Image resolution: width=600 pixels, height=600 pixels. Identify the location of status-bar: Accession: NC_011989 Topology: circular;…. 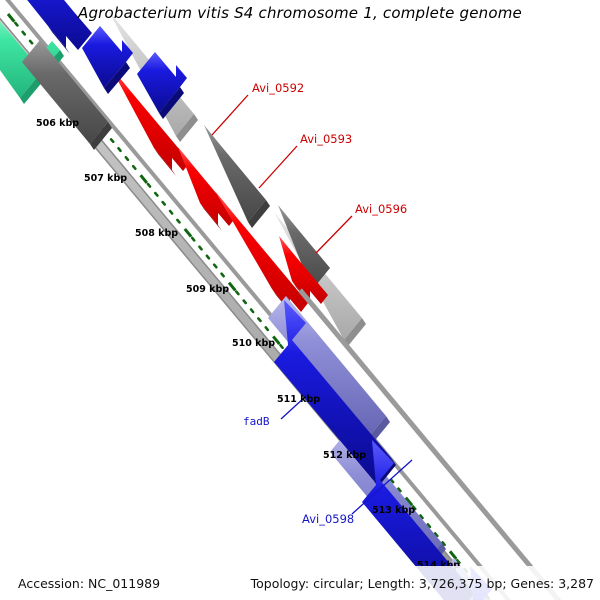
(300, 583).